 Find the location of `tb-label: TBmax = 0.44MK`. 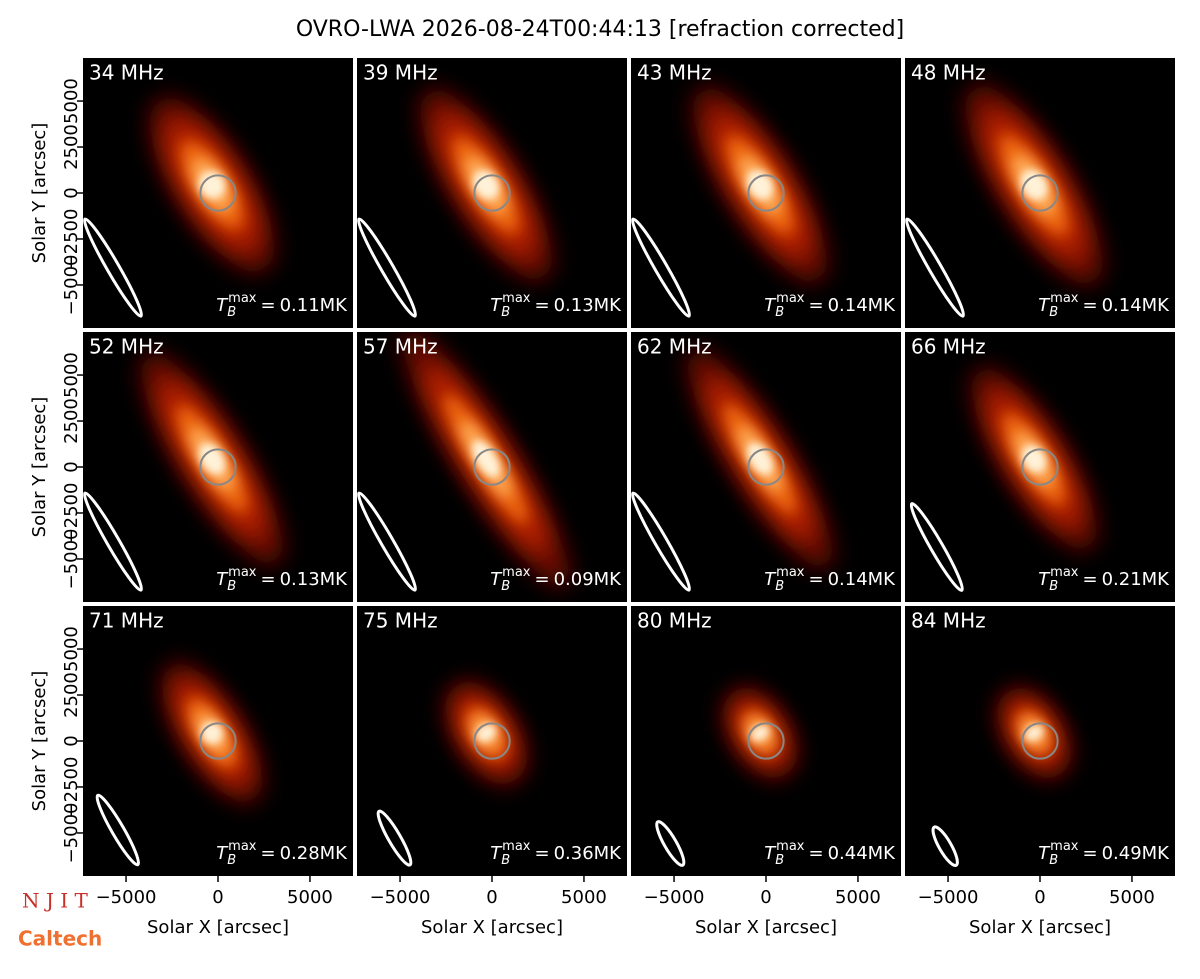

tb-label: TBmax = 0.44MK is located at coordinates (830, 853).